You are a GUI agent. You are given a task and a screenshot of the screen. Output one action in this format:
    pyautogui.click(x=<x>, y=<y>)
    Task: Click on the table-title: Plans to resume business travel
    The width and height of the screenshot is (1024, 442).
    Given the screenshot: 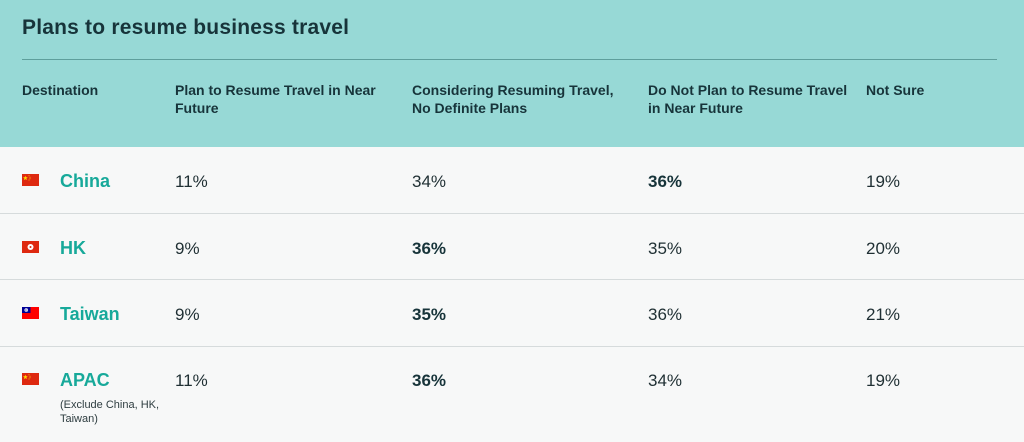 What is the action you would take?
    pyautogui.click(x=186, y=27)
    